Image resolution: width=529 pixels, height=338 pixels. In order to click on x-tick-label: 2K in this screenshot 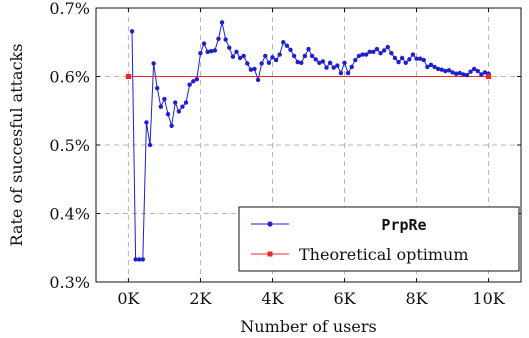, I will do `click(200, 298)`.